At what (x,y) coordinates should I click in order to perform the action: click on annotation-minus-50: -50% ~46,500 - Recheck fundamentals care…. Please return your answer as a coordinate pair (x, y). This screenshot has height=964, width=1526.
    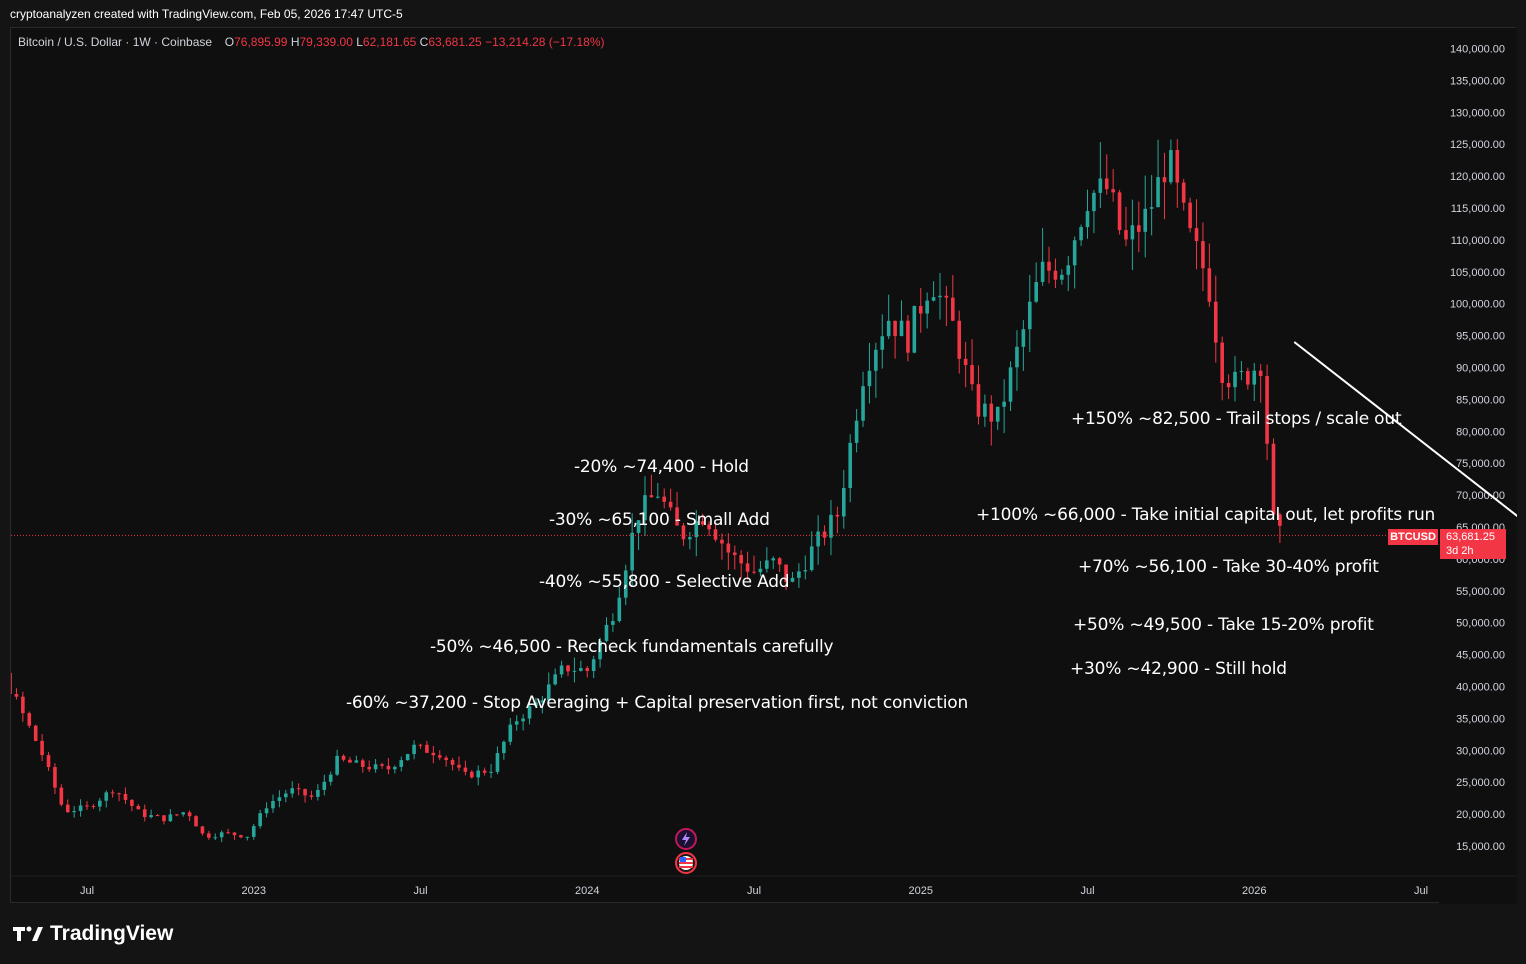
    Looking at the image, I should click on (632, 647).